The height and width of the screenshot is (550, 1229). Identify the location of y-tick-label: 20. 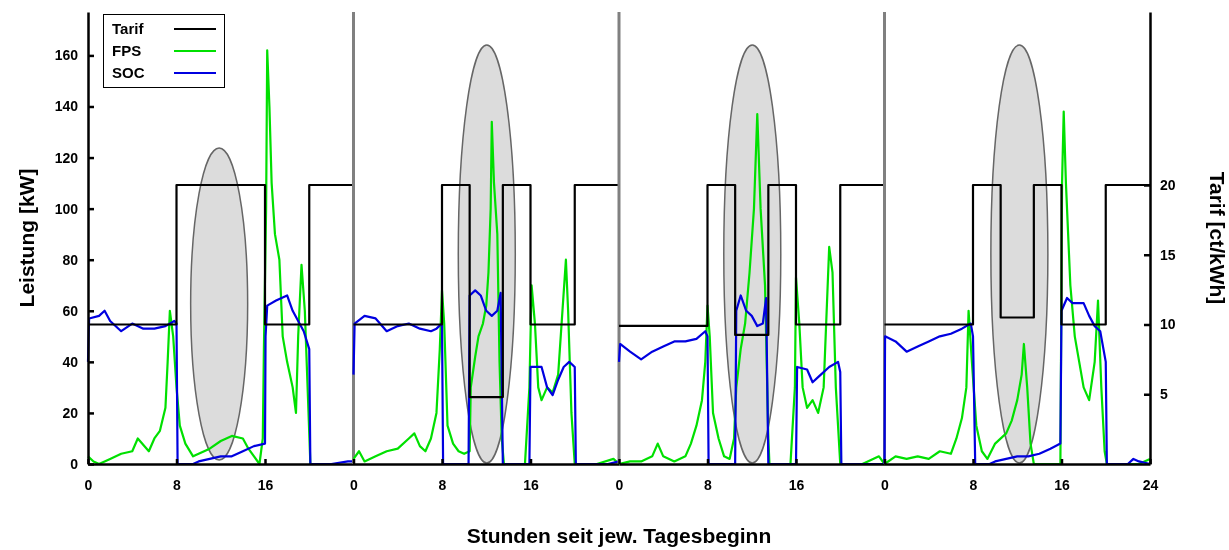
(70, 412).